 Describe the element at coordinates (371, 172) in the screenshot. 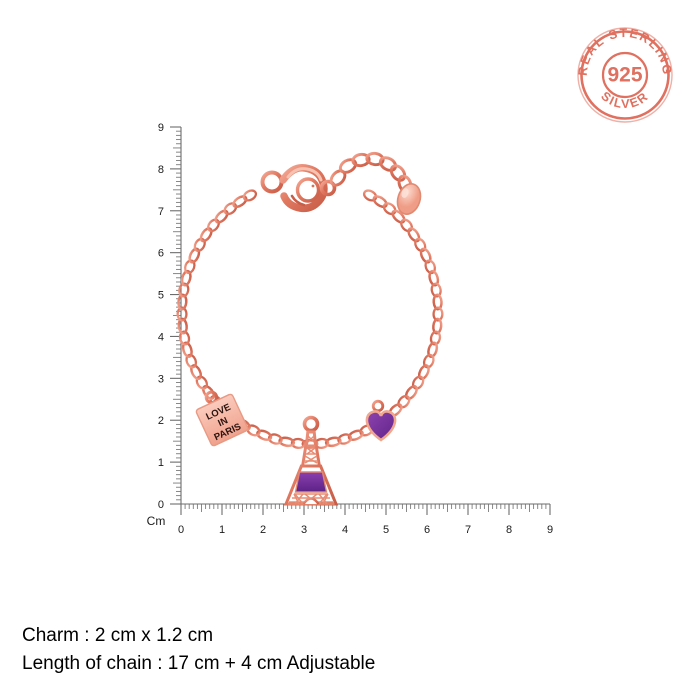

I see `extender-chain` at that location.